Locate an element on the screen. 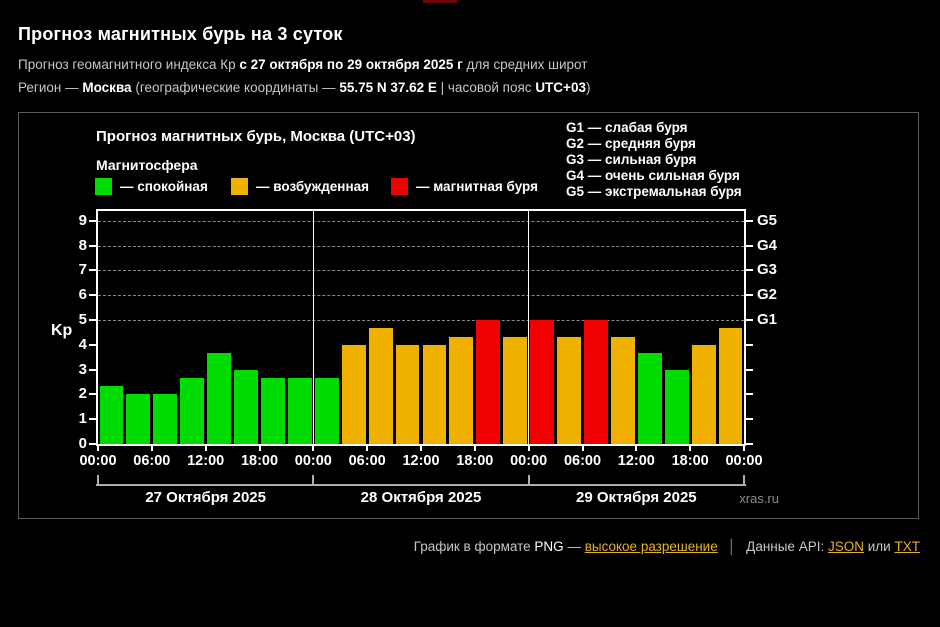 This screenshot has height=627, width=940. gridline-kp6 is located at coordinates (421, 296).